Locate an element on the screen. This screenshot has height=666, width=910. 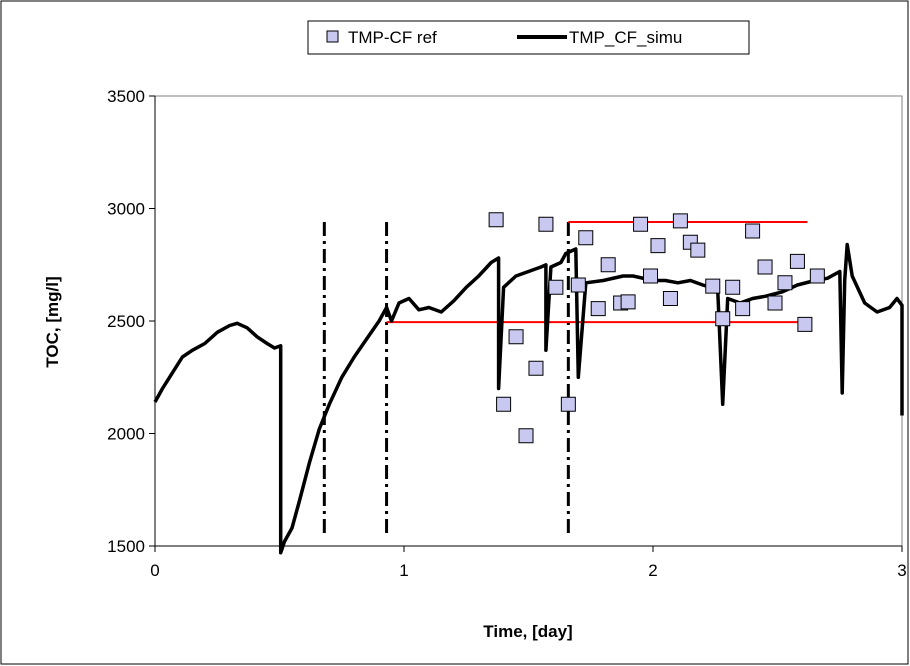
y-tick-label: 3500 is located at coordinates (126, 96).